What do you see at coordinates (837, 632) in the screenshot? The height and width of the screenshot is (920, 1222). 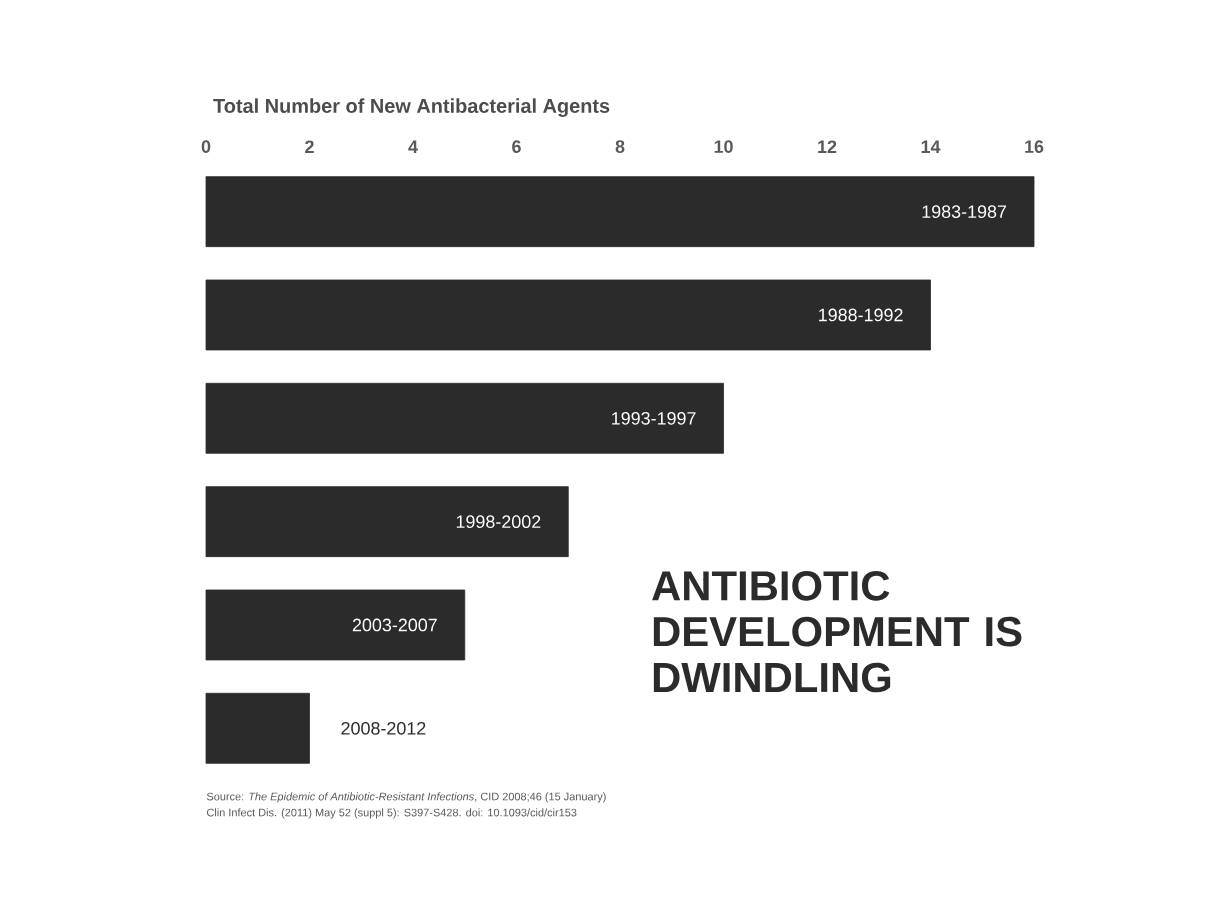 I see `annotation: ANTIBIOTIC DEVELOPMENT IS DWINDLING` at bounding box center [837, 632].